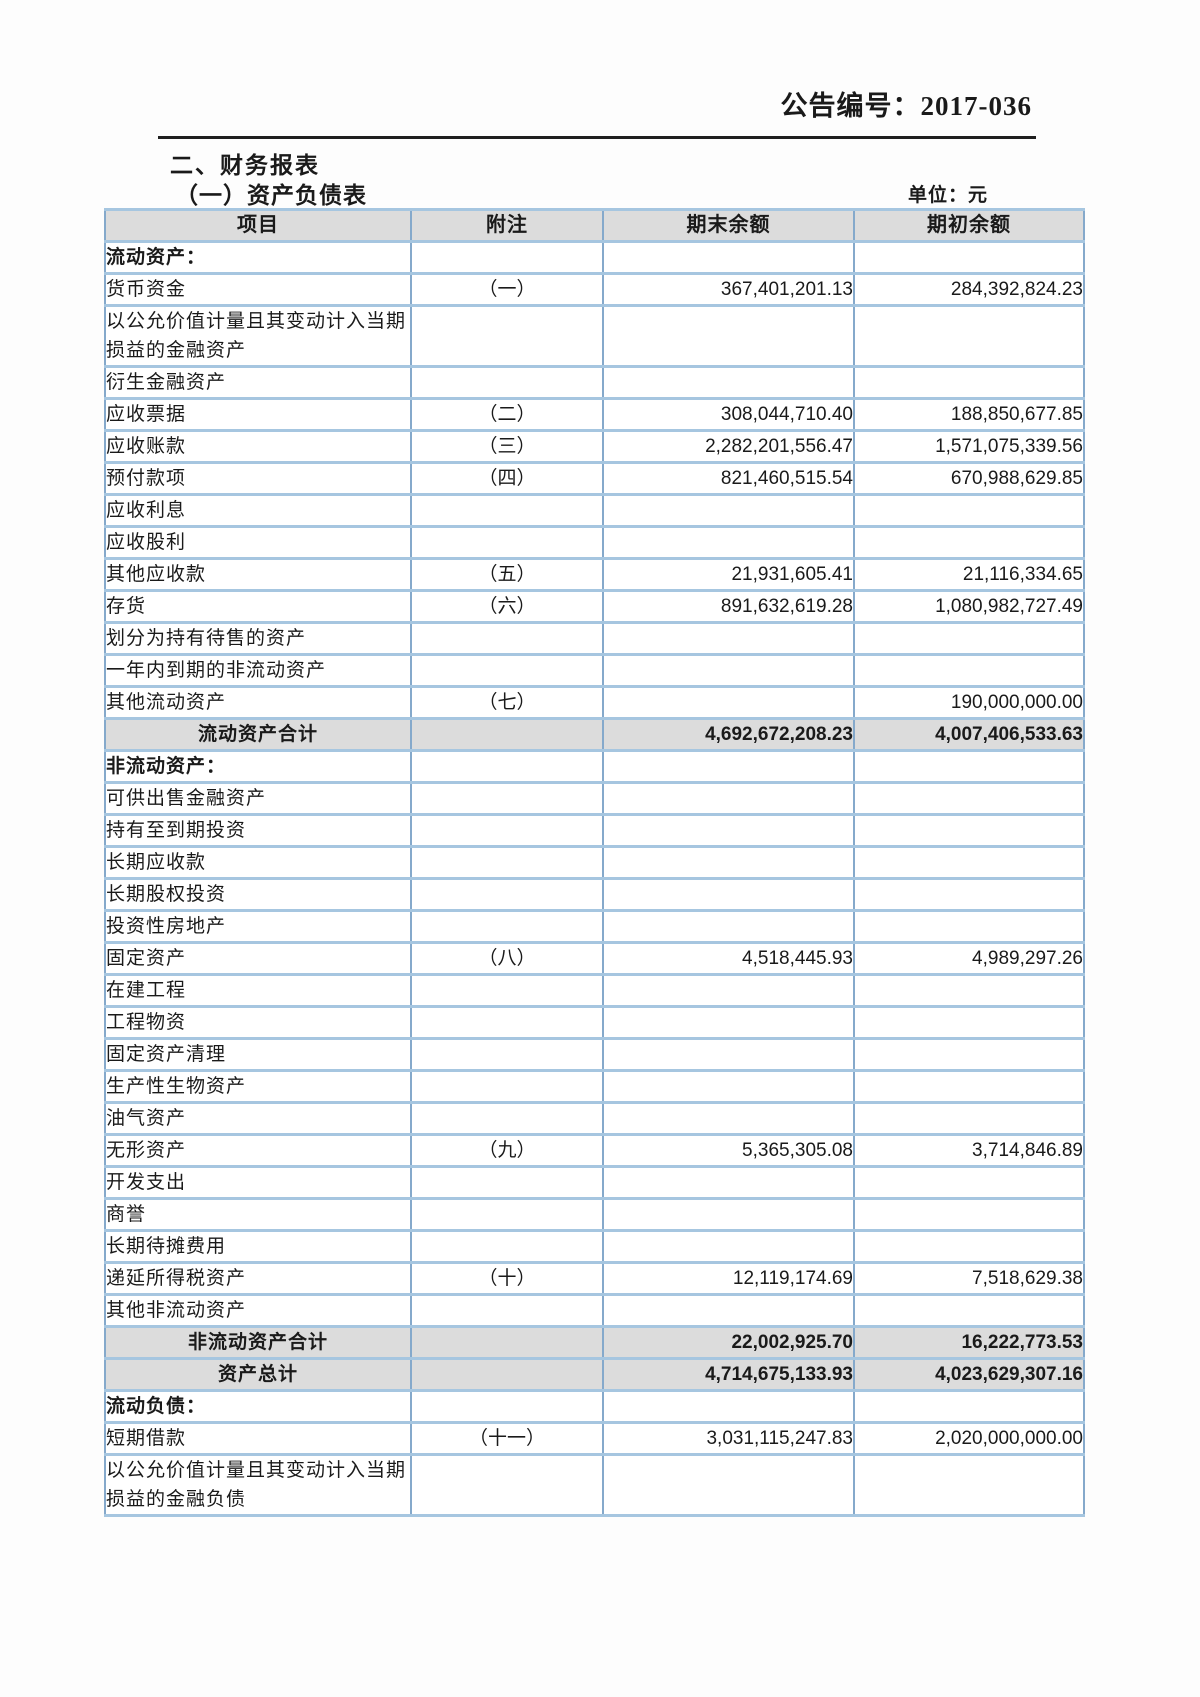 The height and width of the screenshot is (1697, 1200). What do you see at coordinates (969, 702) in the screenshot?
I see `beginning-balance-cell: 190,000,000.00` at bounding box center [969, 702].